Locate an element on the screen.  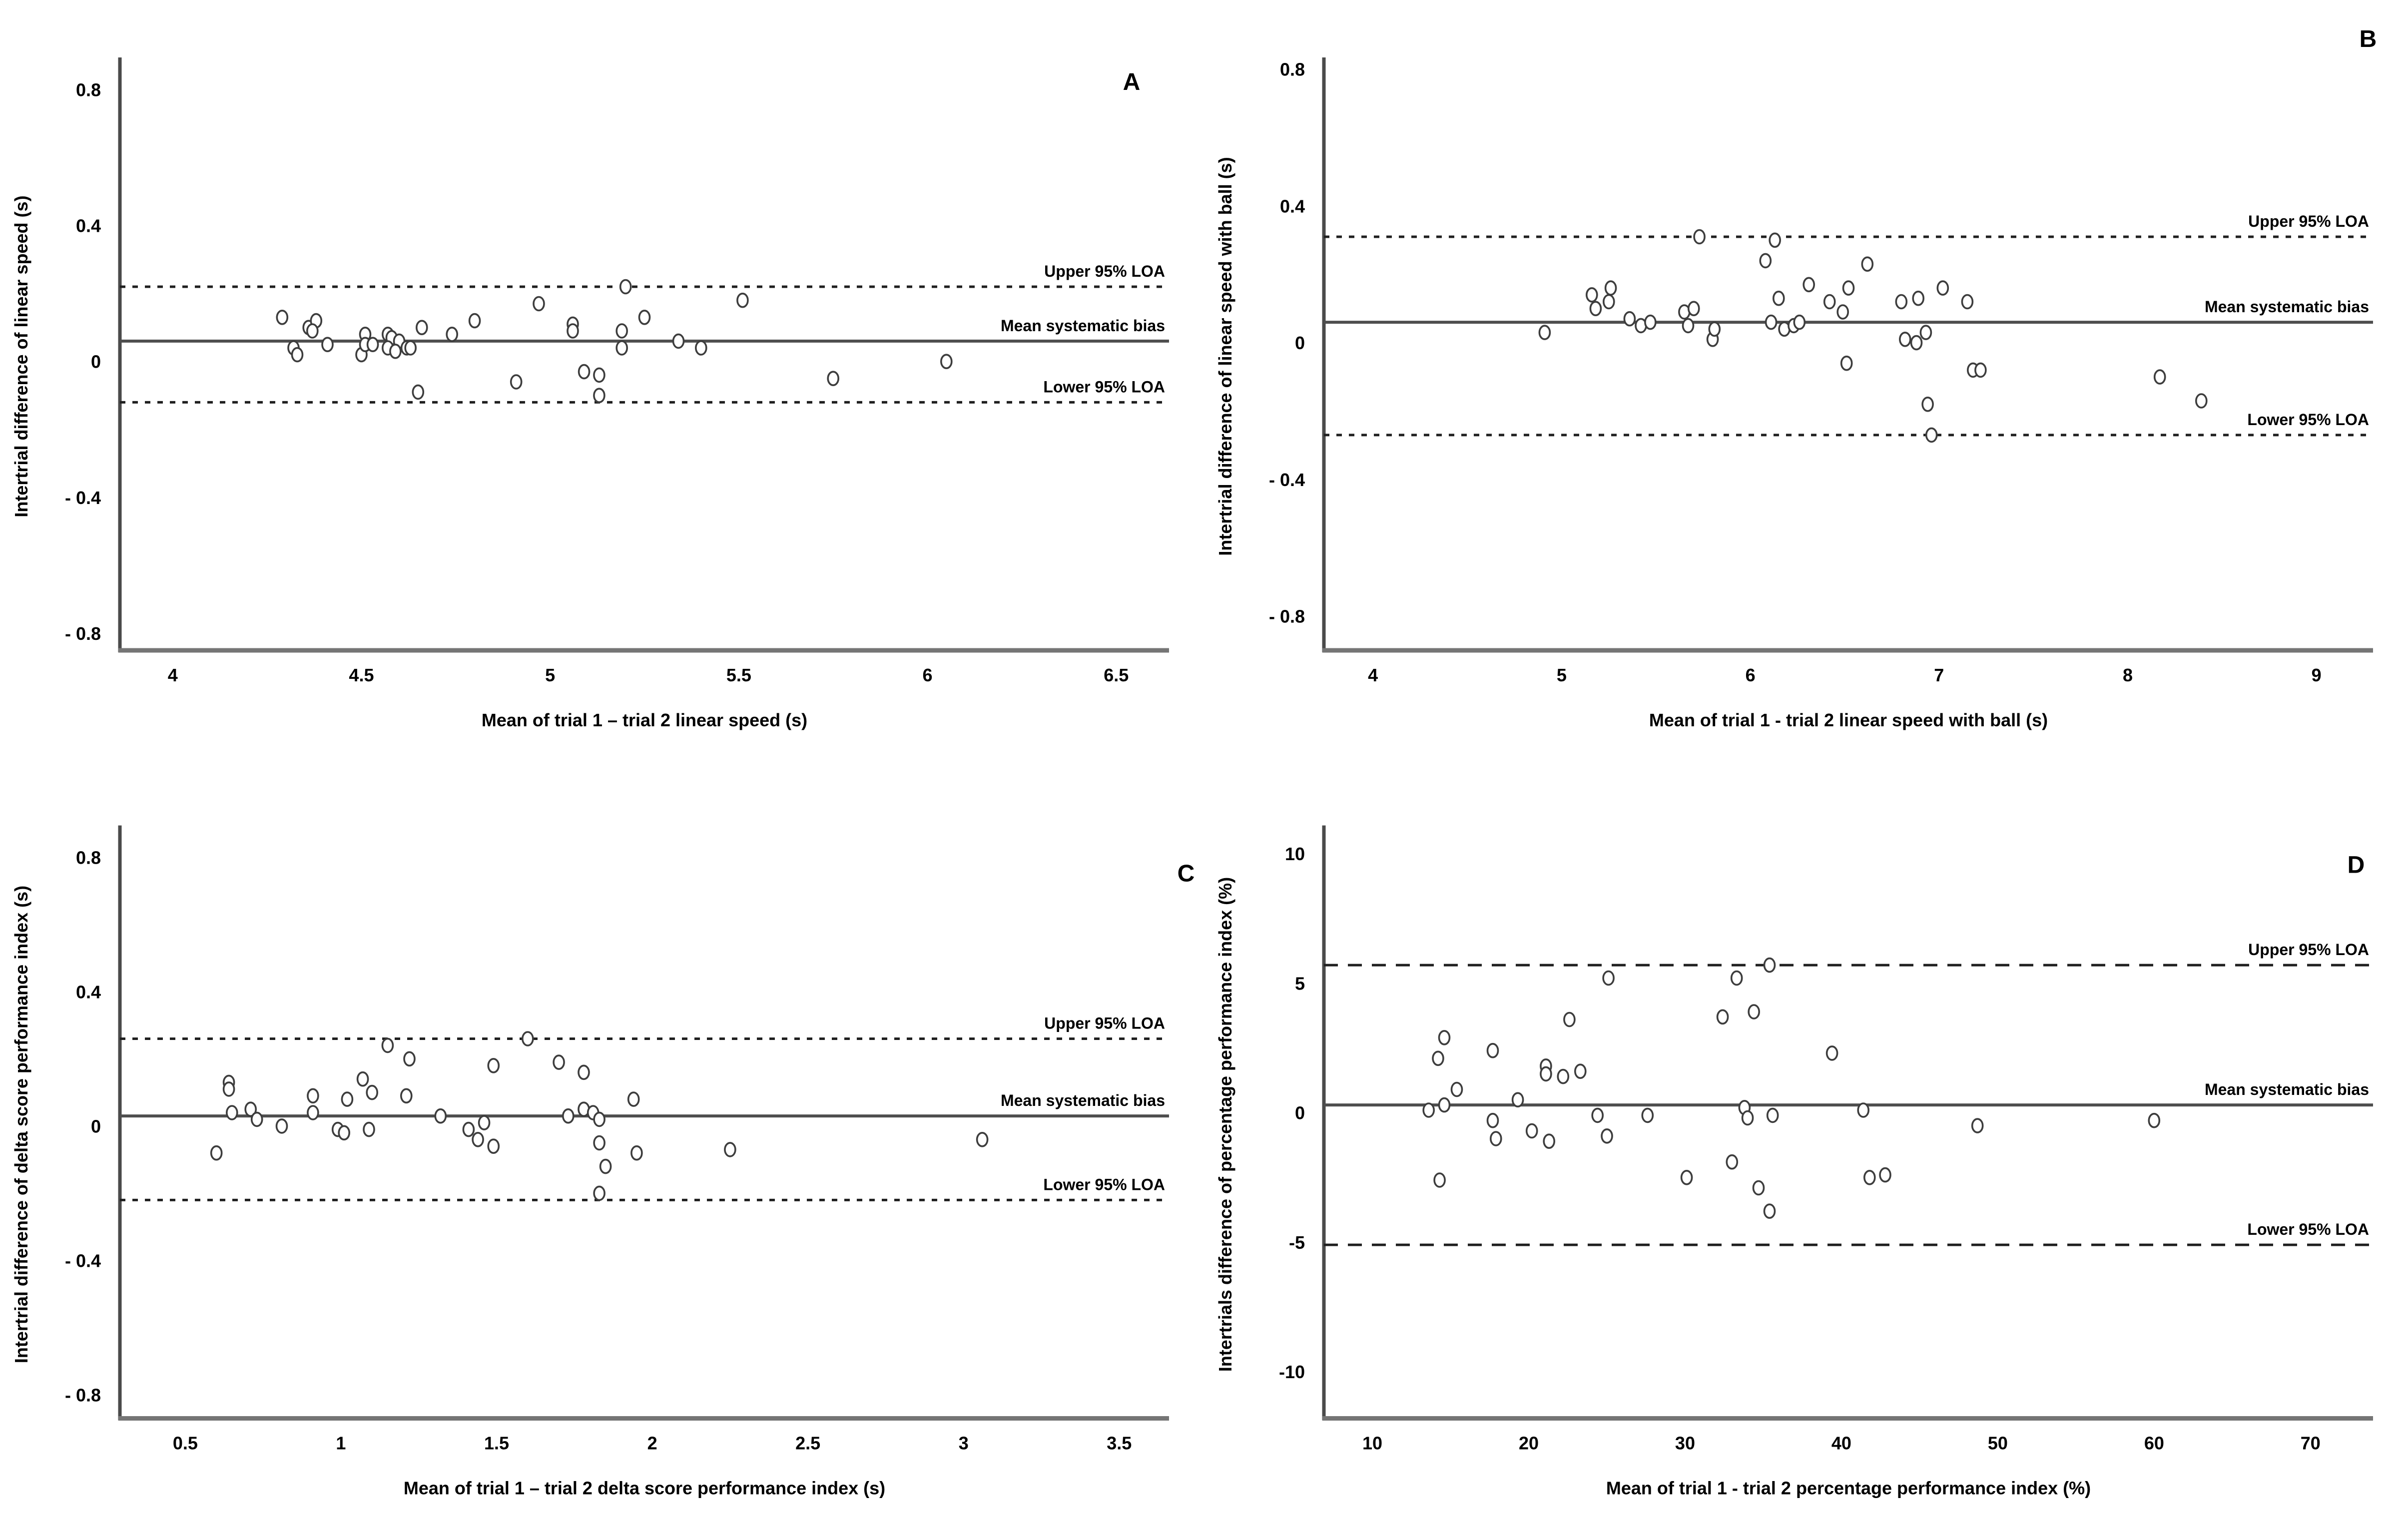
x-tick-label: 5 is located at coordinates (550, 675).